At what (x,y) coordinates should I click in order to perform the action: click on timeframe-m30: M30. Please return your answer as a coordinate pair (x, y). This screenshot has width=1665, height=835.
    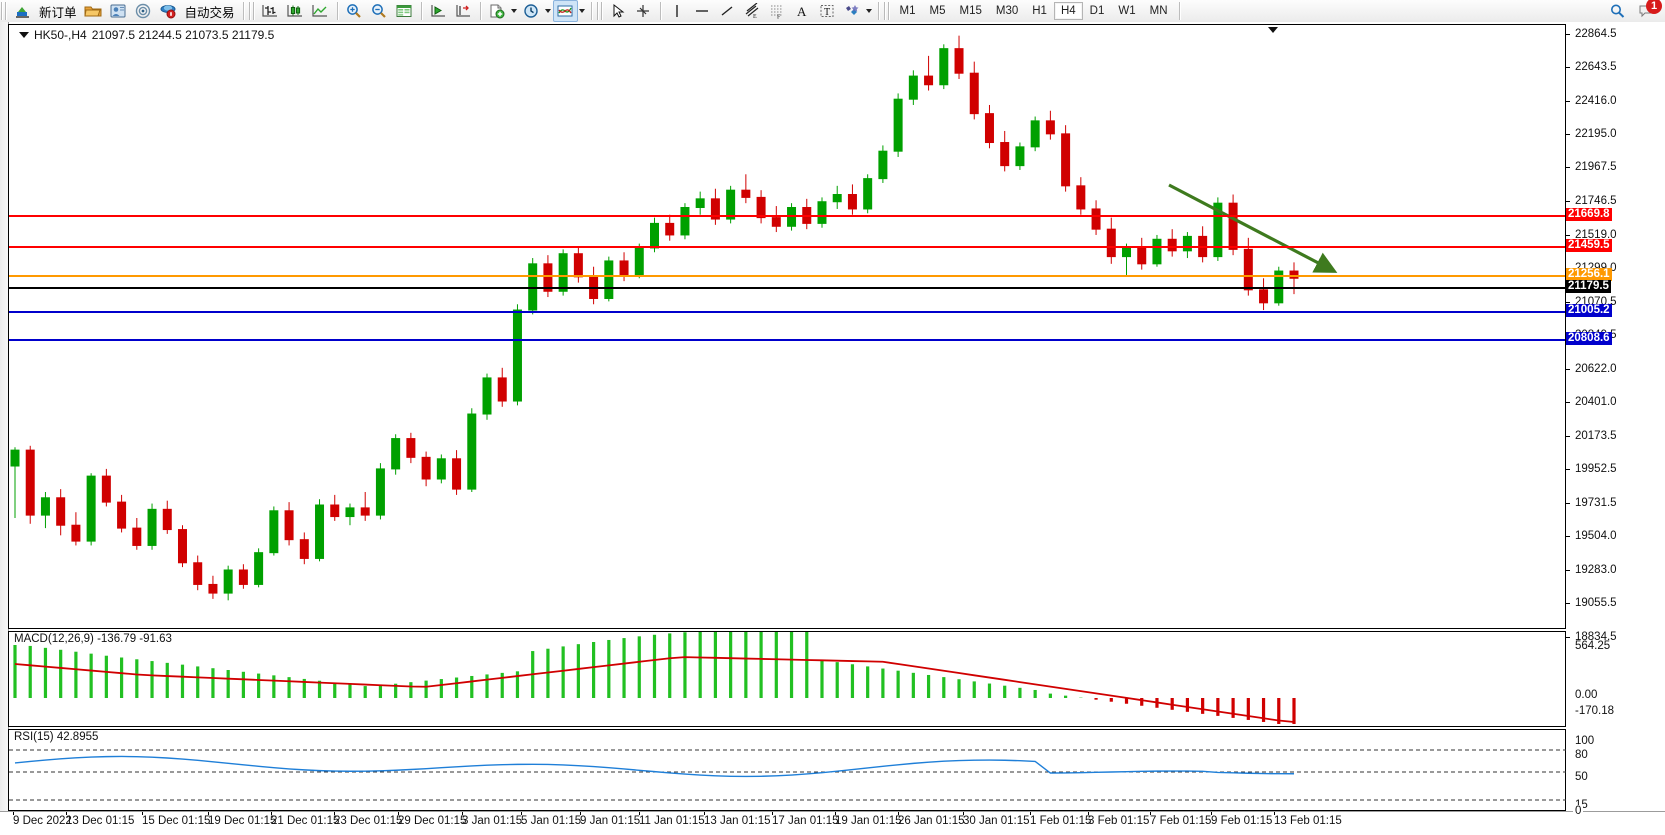
    Looking at the image, I should click on (1007, 11).